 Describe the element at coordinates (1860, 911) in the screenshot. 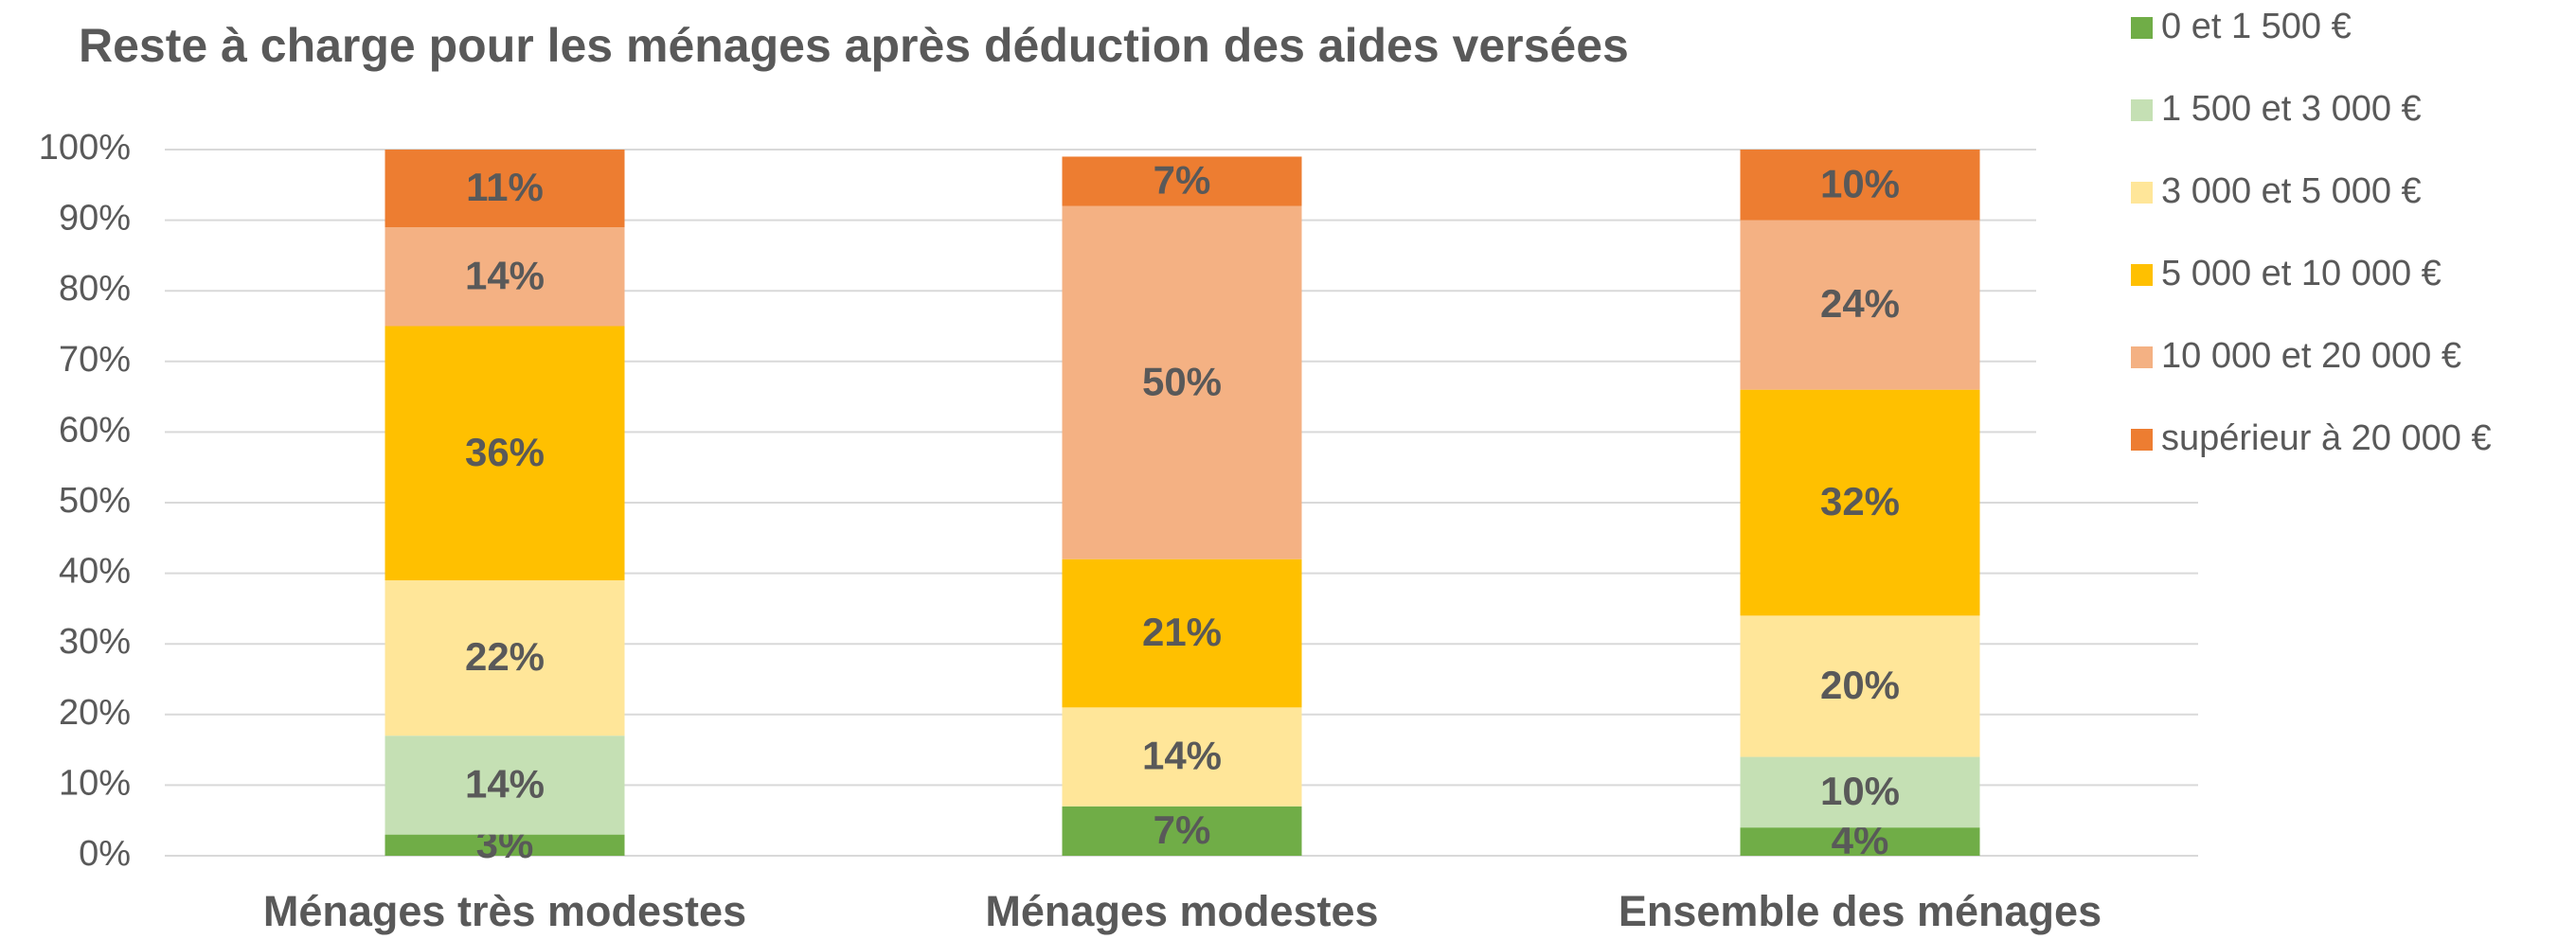

I see `x-tick-label: Ensemble des ménages` at that location.